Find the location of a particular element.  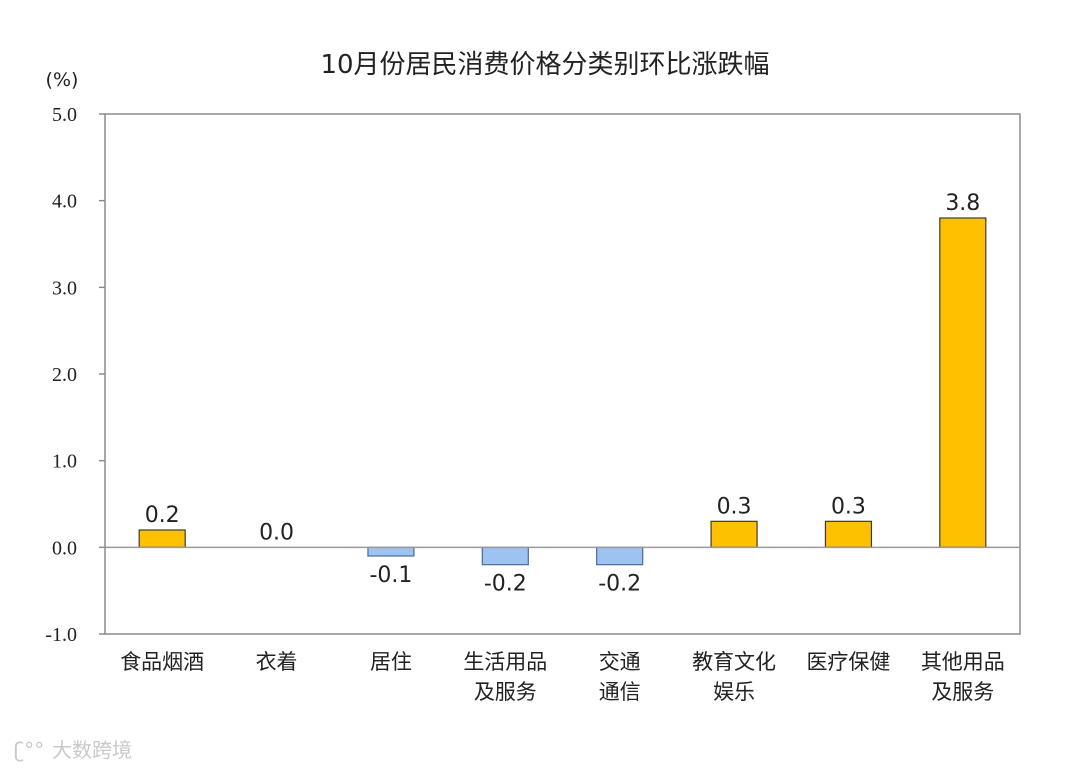

category-label: 食品烟酒 is located at coordinates (162, 662).